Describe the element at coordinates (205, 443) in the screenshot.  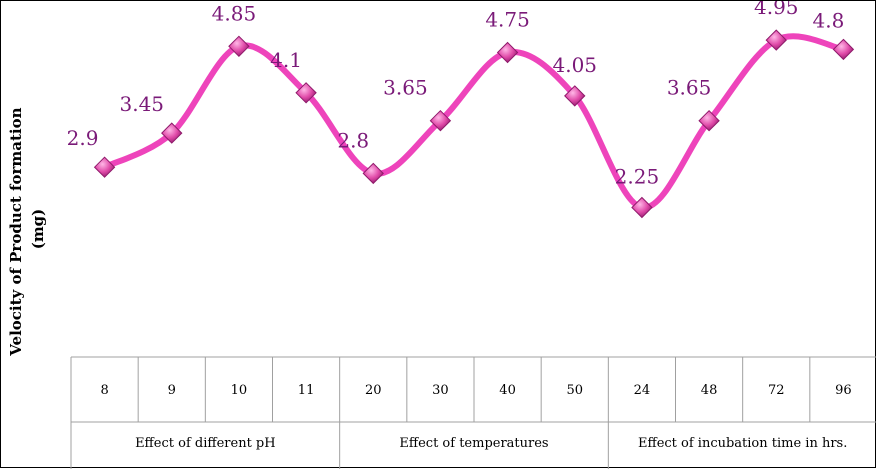
I see `x-group-label: Effect of different pH` at that location.